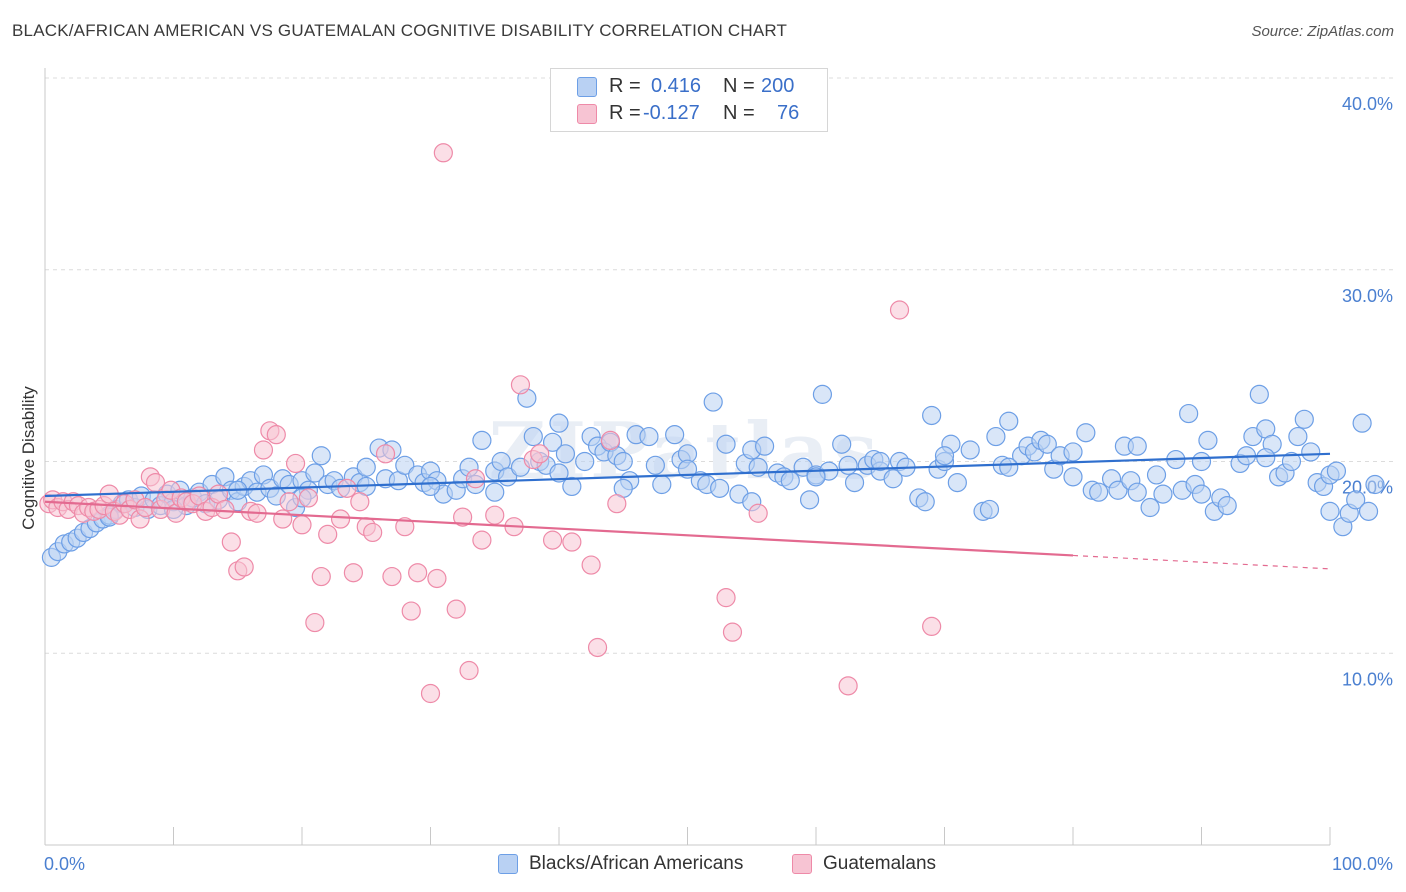 The image size is (1406, 892). Describe the element at coordinates (1322, 31) in the screenshot. I see `source-label: Source: ZipAtlas.com` at that location.